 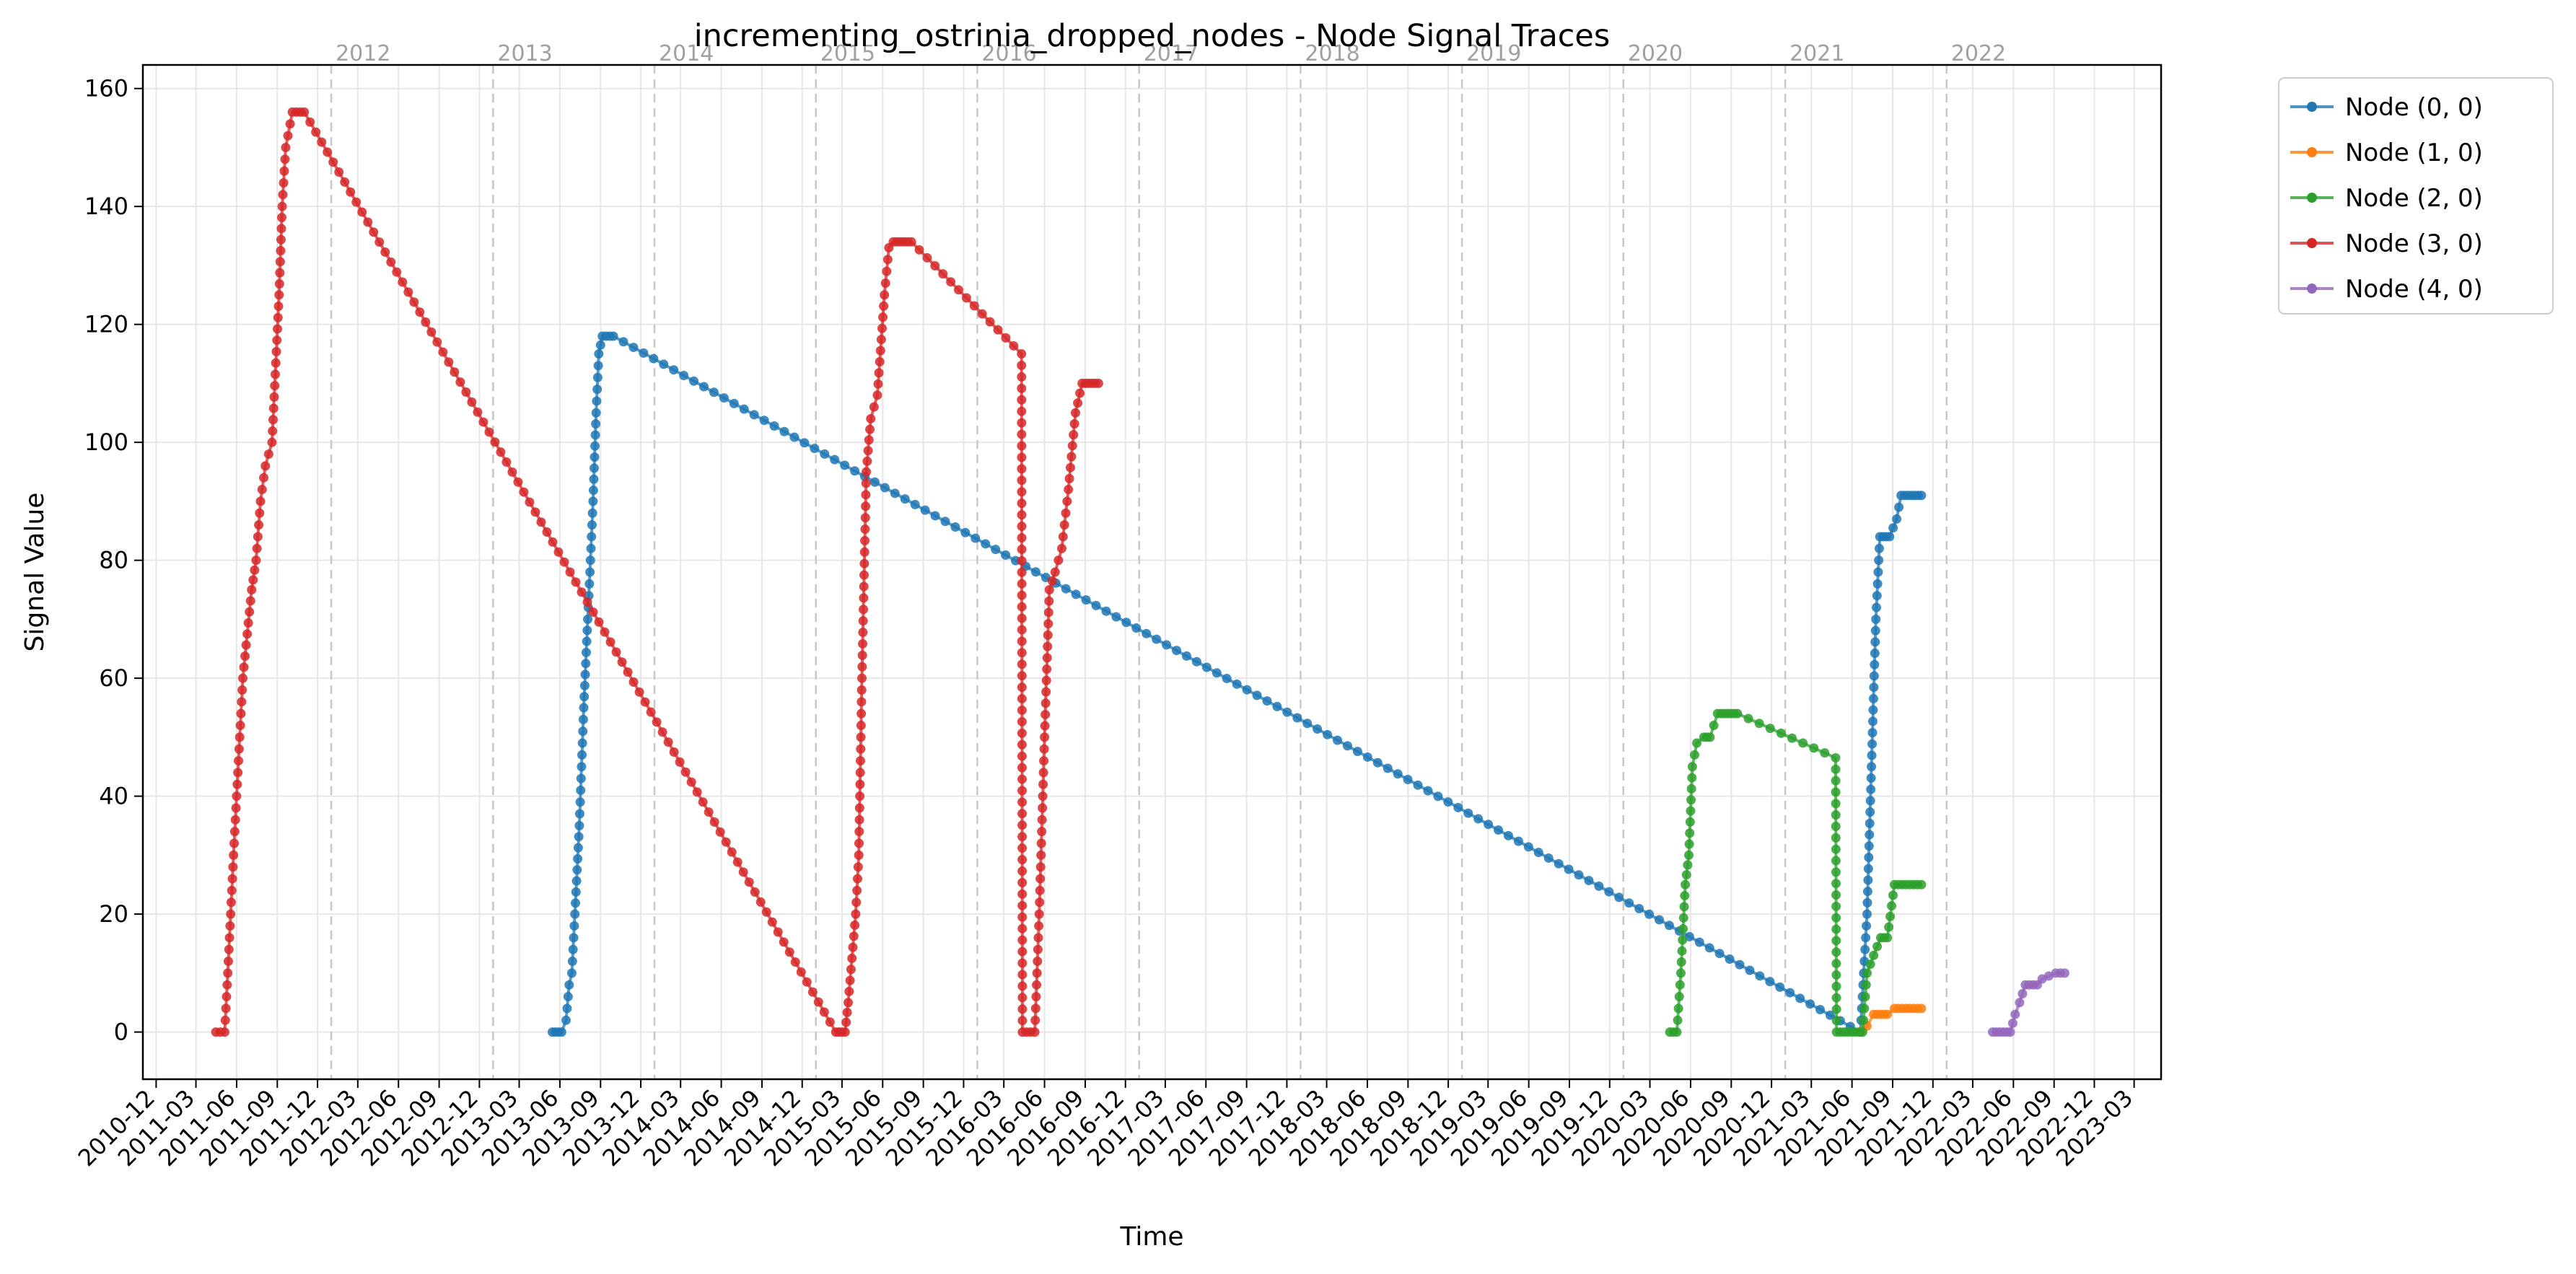 What do you see at coordinates (2414, 289) in the screenshot?
I see `legend-label: Node (4, 0)` at bounding box center [2414, 289].